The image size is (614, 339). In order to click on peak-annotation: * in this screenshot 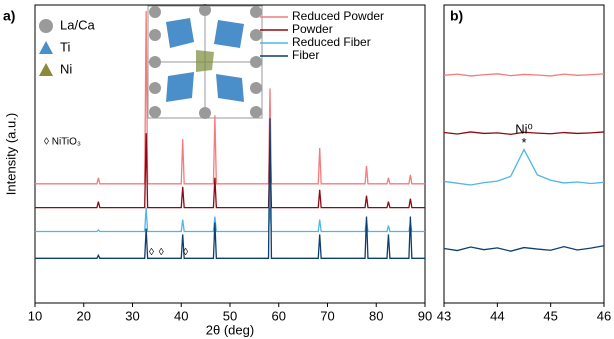, I will do `click(523, 142)`.